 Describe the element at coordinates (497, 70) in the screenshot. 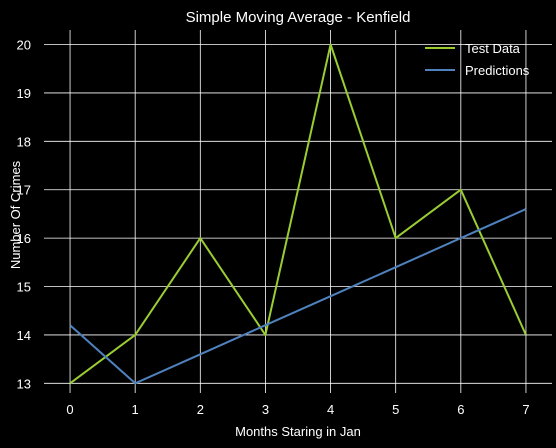

I see `legend-label: Predictions` at that location.